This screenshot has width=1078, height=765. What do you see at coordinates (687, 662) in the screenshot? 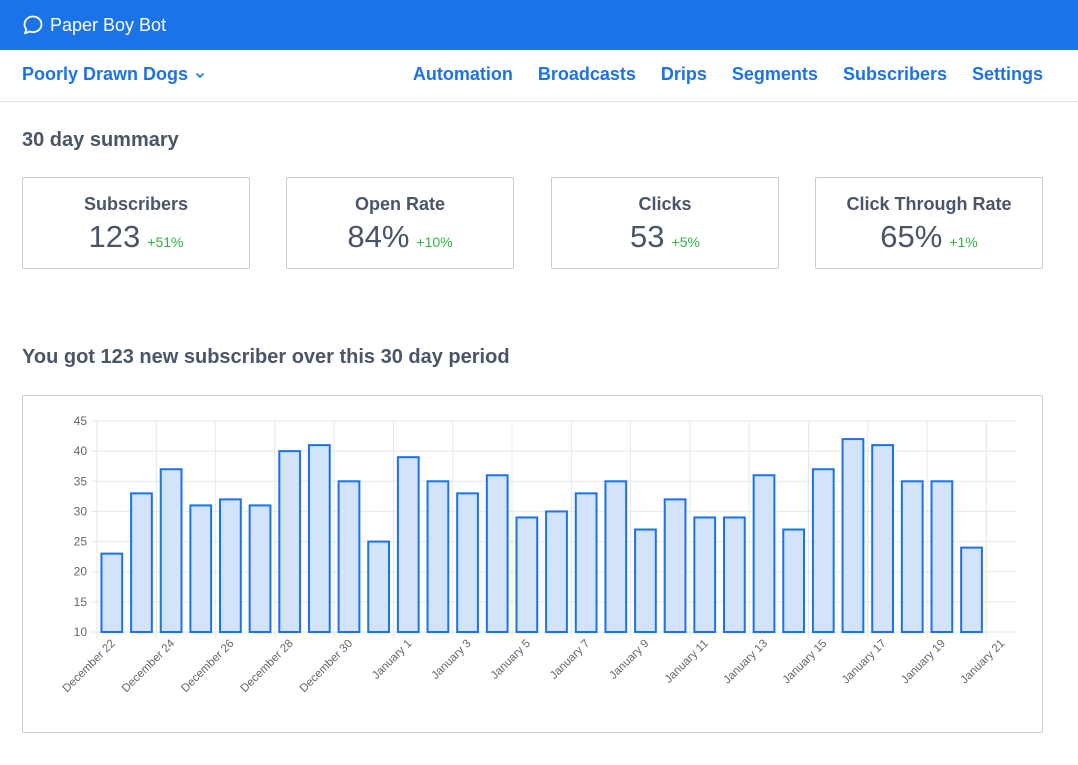
I see `x-tick-label: January 11` at bounding box center [687, 662].